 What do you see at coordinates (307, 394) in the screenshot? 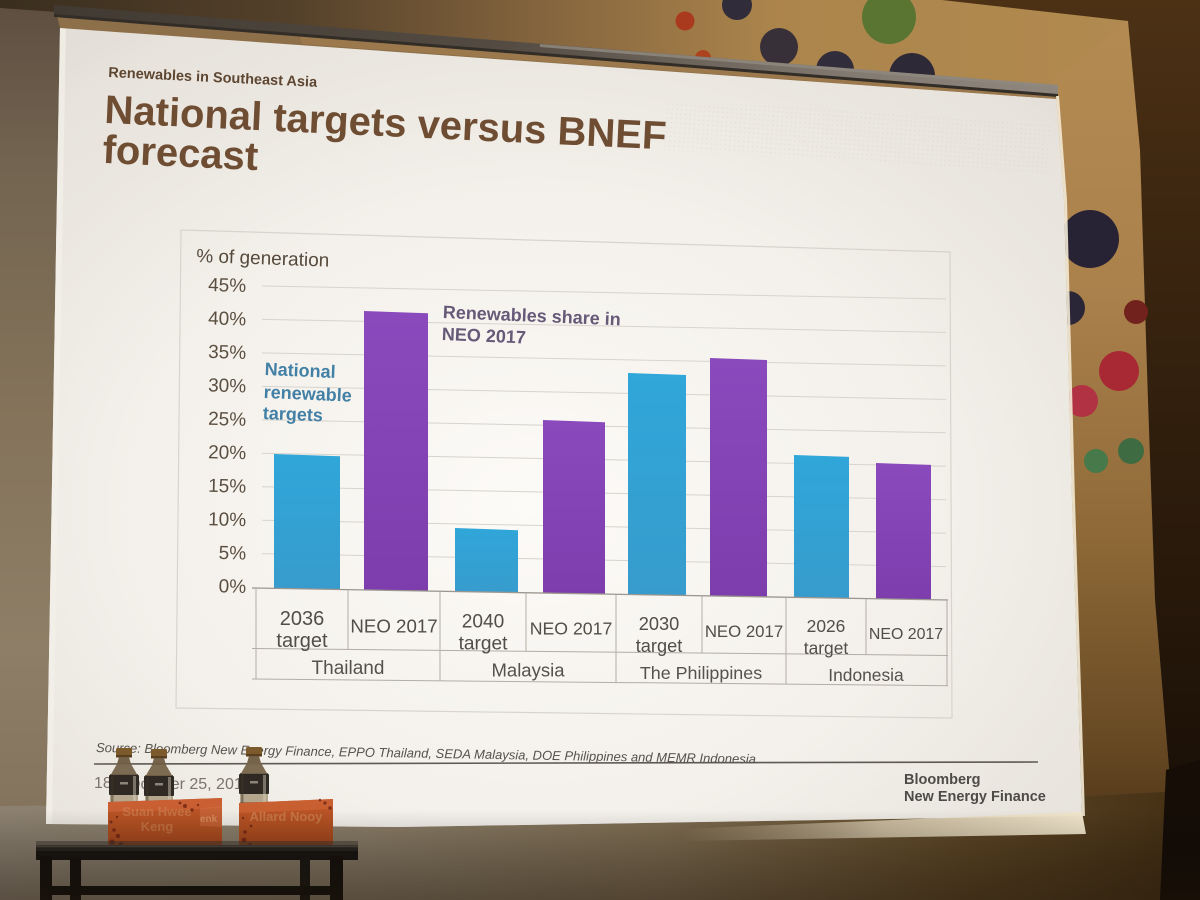
I see `svg-text: renewable` at bounding box center [307, 394].